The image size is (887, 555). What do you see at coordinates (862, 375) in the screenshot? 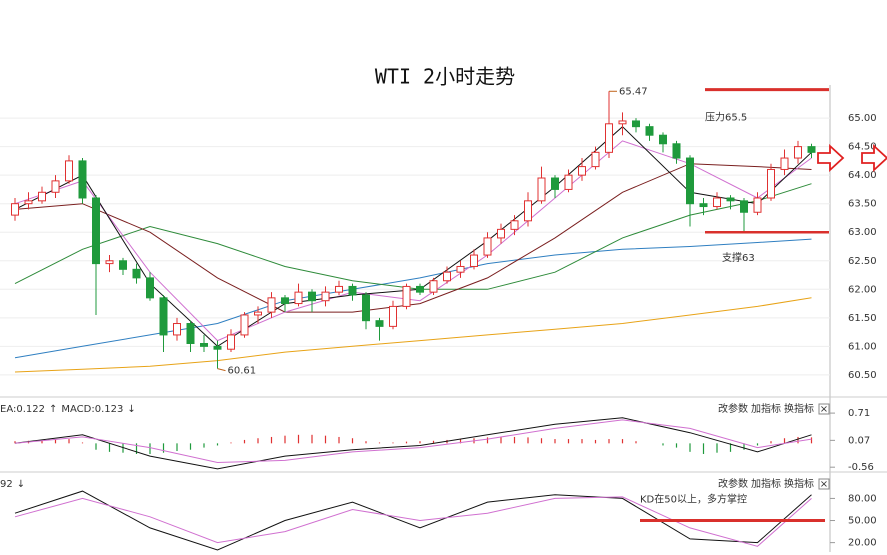
I see `y-tick-label: 60.50` at bounding box center [862, 375].